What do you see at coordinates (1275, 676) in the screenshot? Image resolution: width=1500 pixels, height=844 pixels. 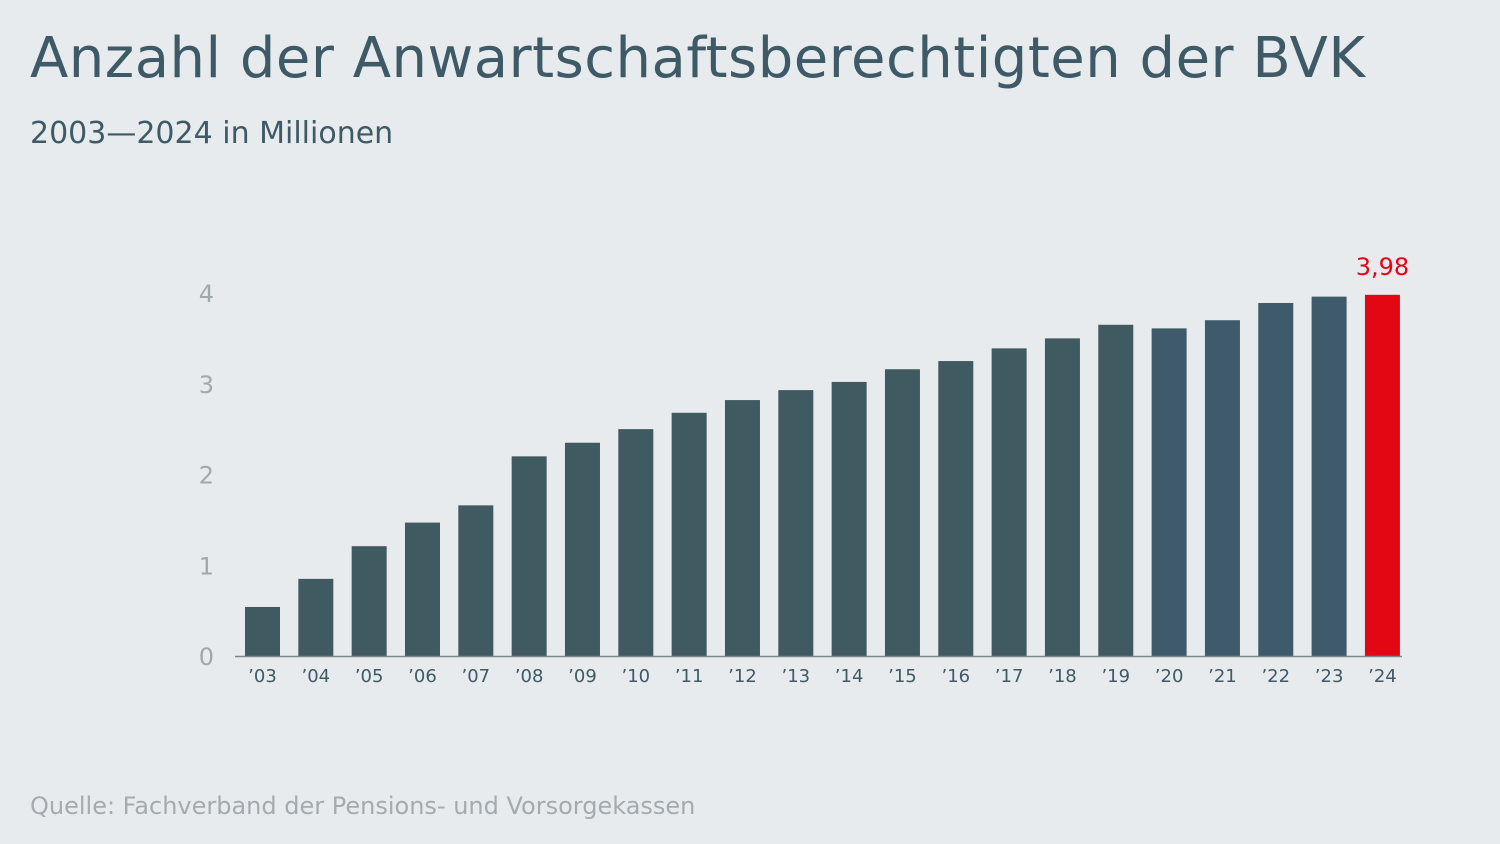 I see `x-tick-label: ’22` at bounding box center [1275, 676].